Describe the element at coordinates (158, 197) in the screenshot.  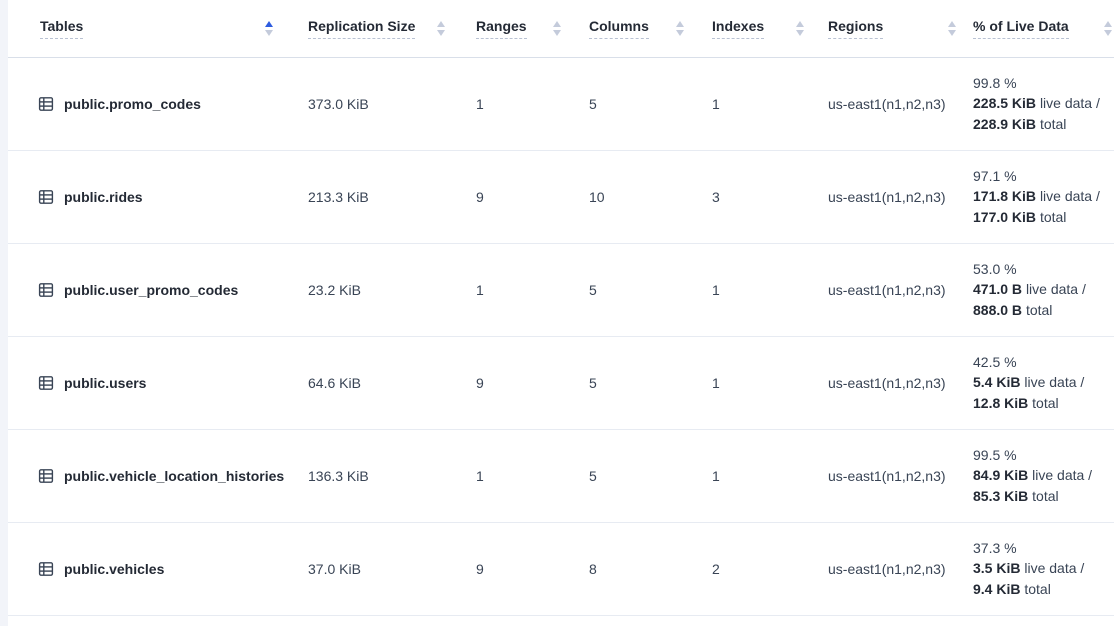
I see `table-name-link: public.rides` at that location.